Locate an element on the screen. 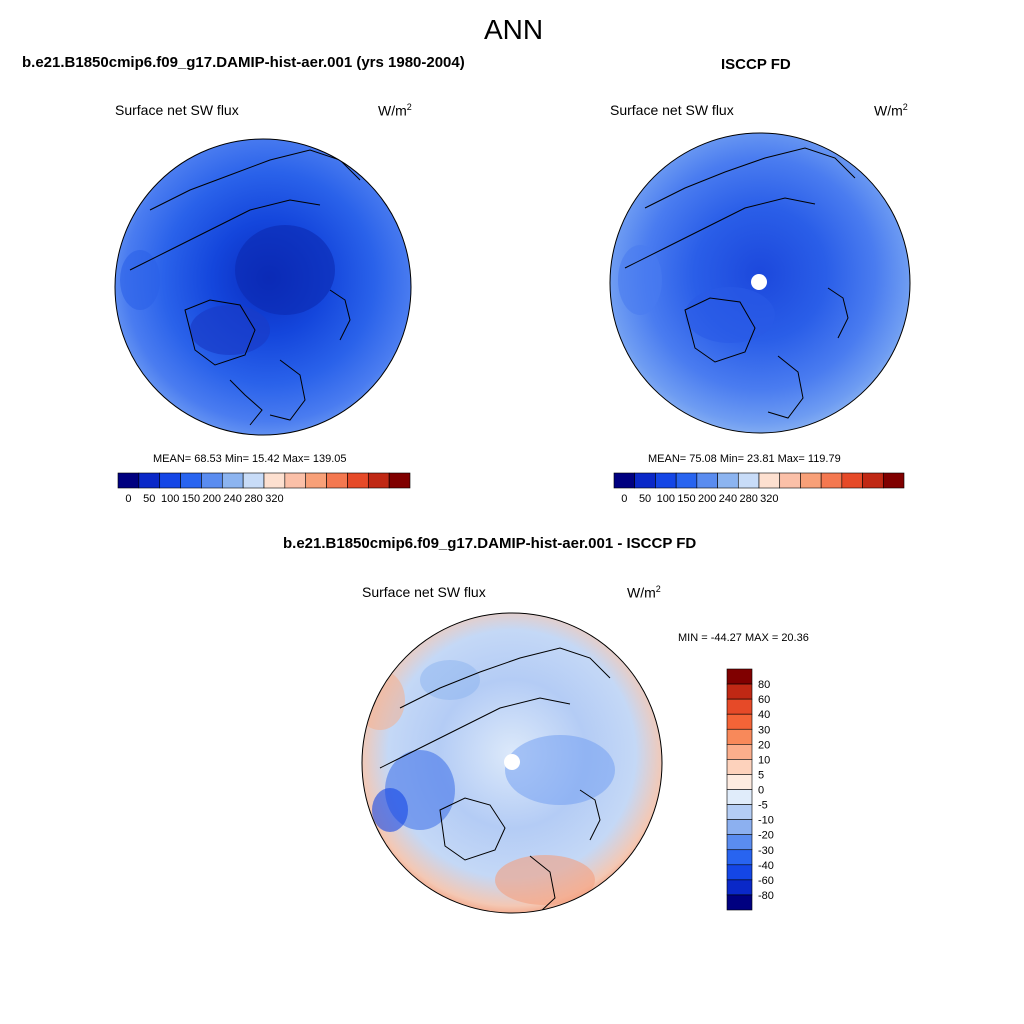  colorbar-tick-label: 60 is located at coordinates (764, 700).